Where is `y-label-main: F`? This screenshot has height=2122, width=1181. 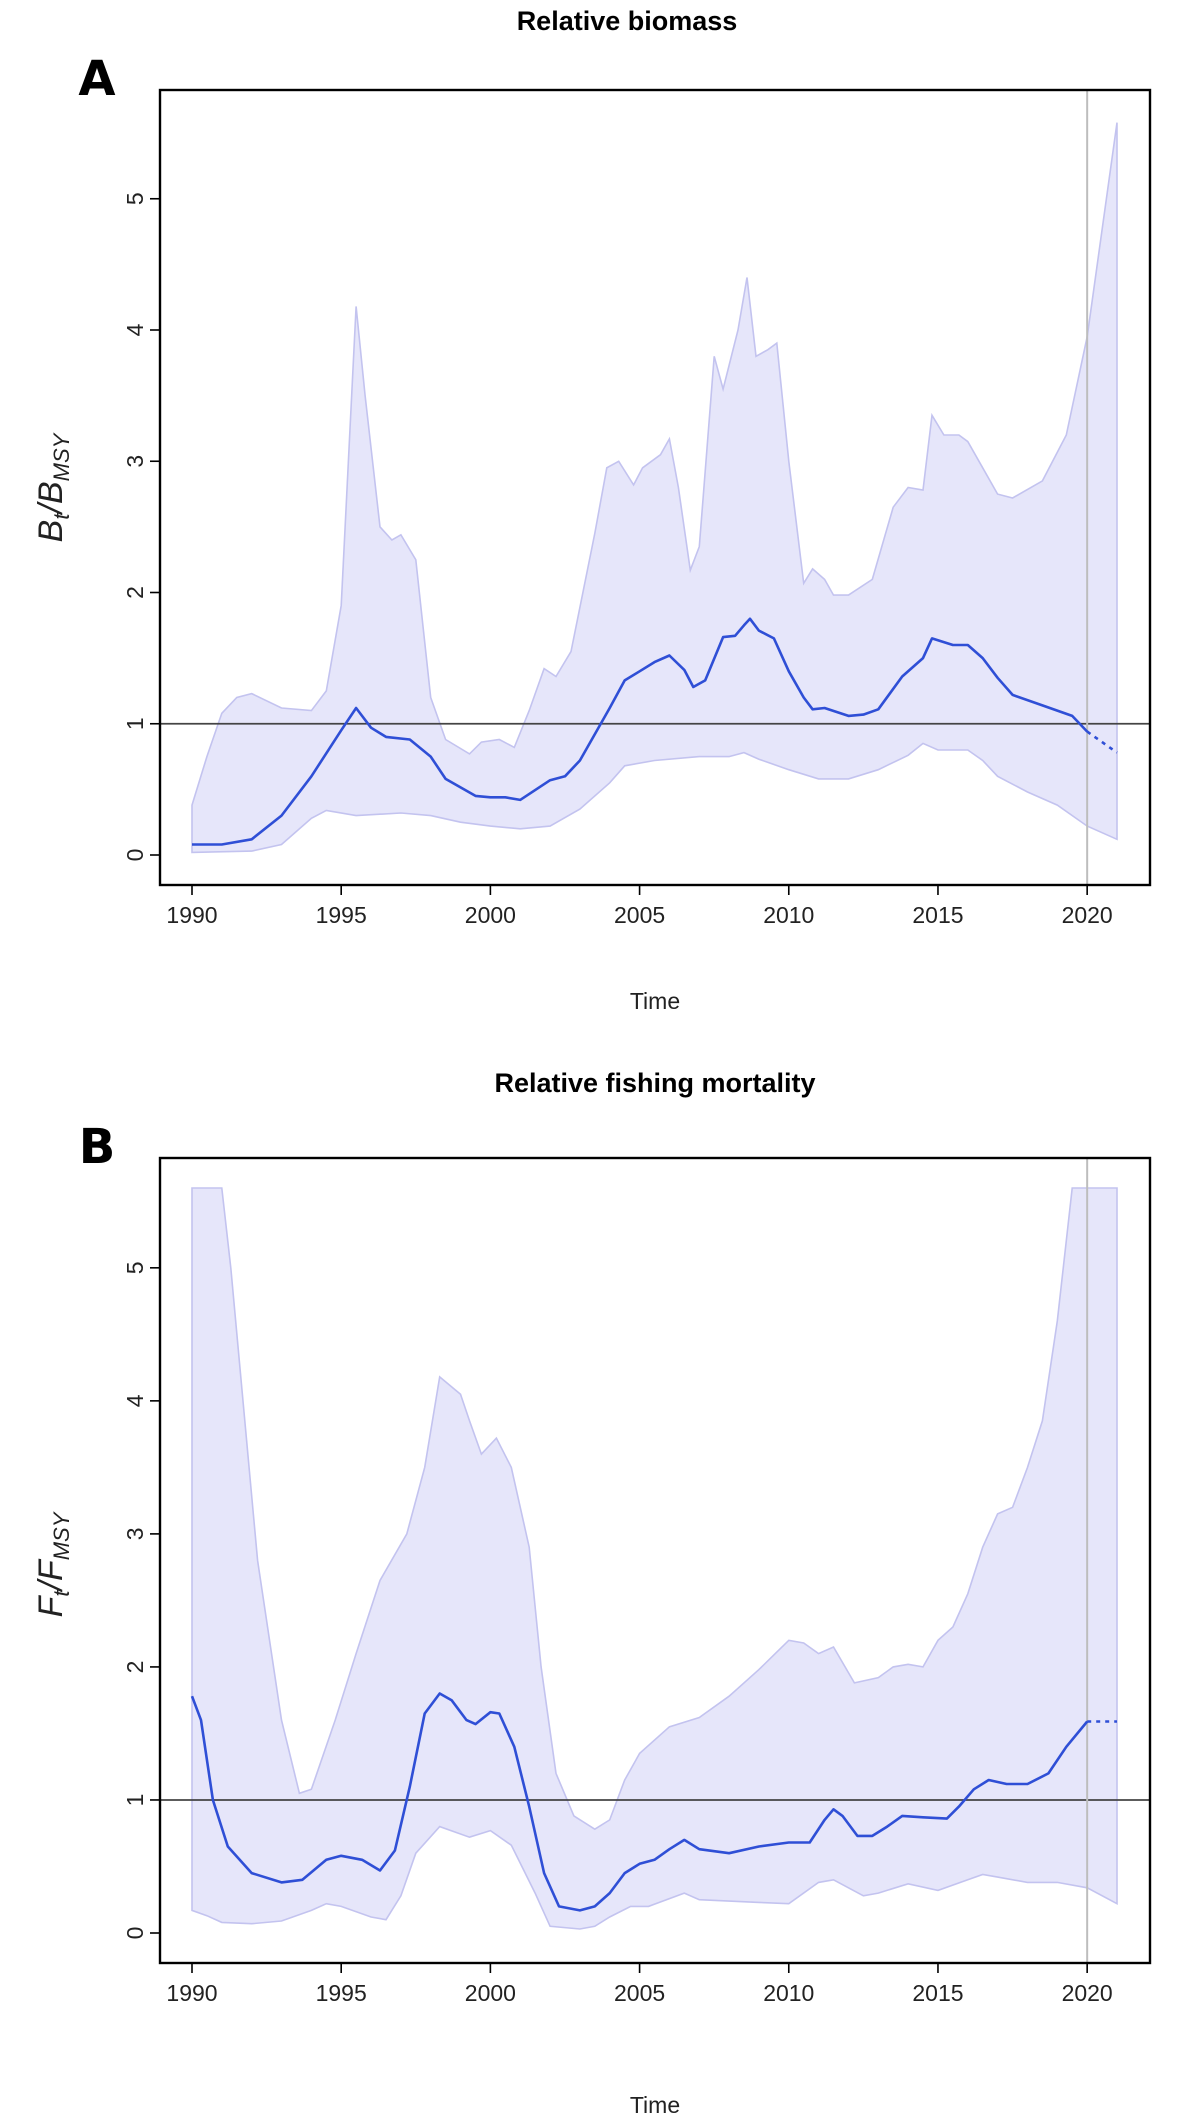
y-label-main: F is located at coordinates (51, 1605).